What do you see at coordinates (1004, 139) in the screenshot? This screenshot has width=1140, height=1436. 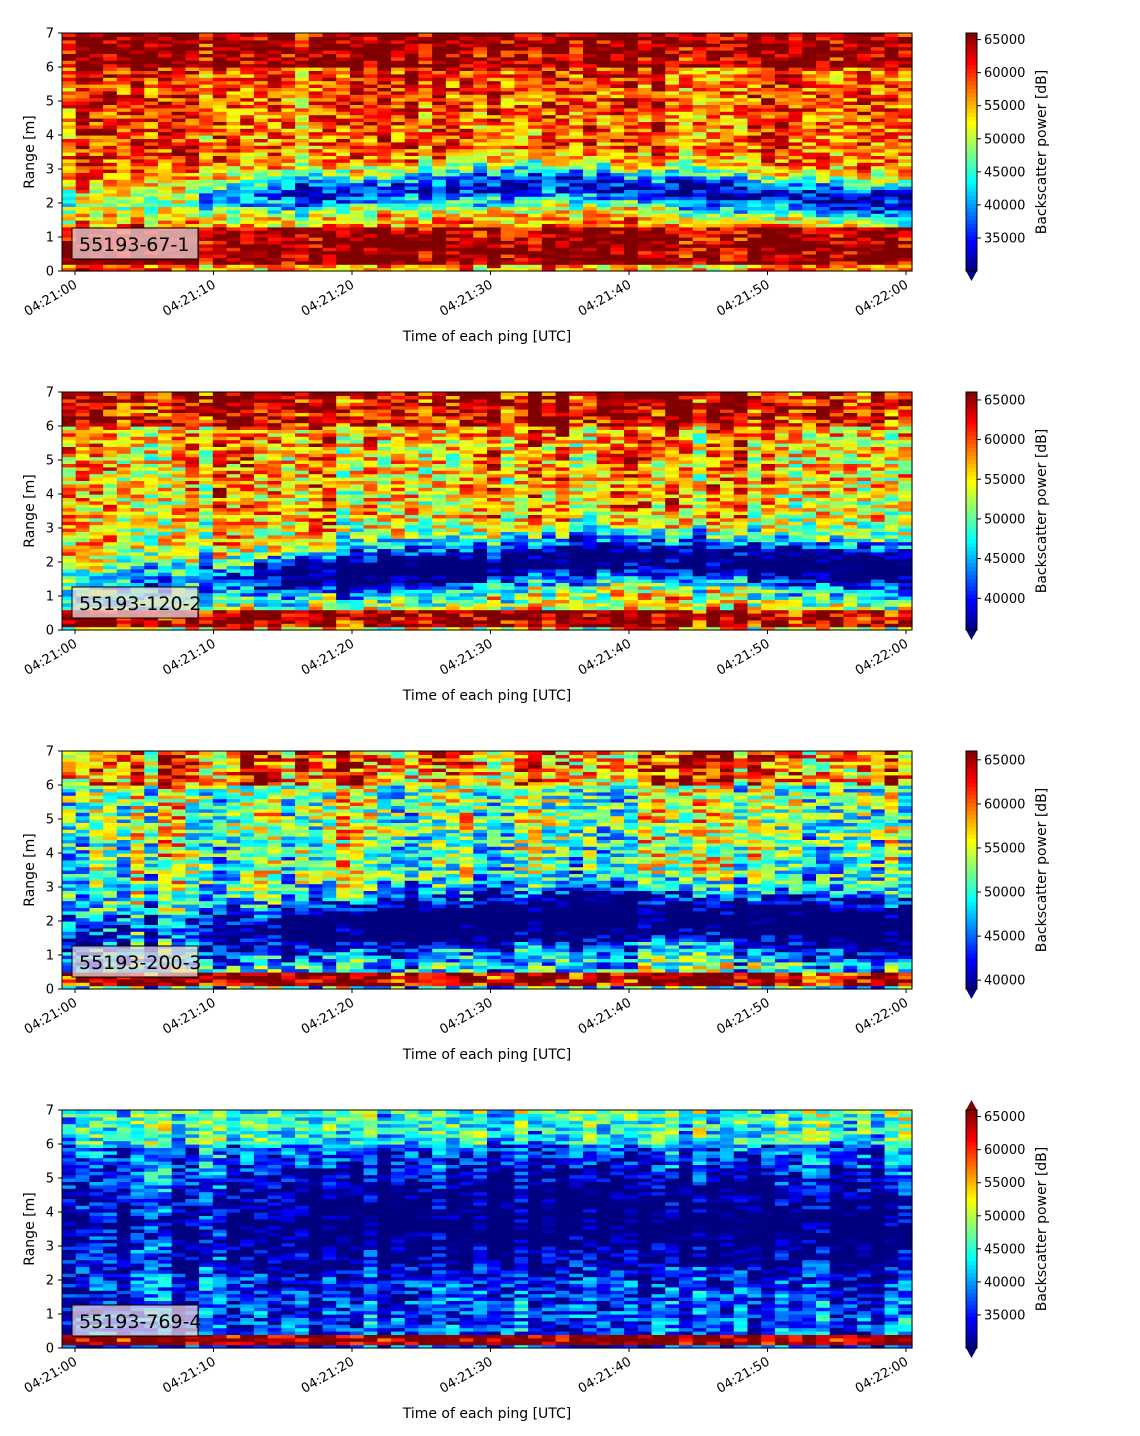 I see `colorbar-tick-label: 50000` at bounding box center [1004, 139].